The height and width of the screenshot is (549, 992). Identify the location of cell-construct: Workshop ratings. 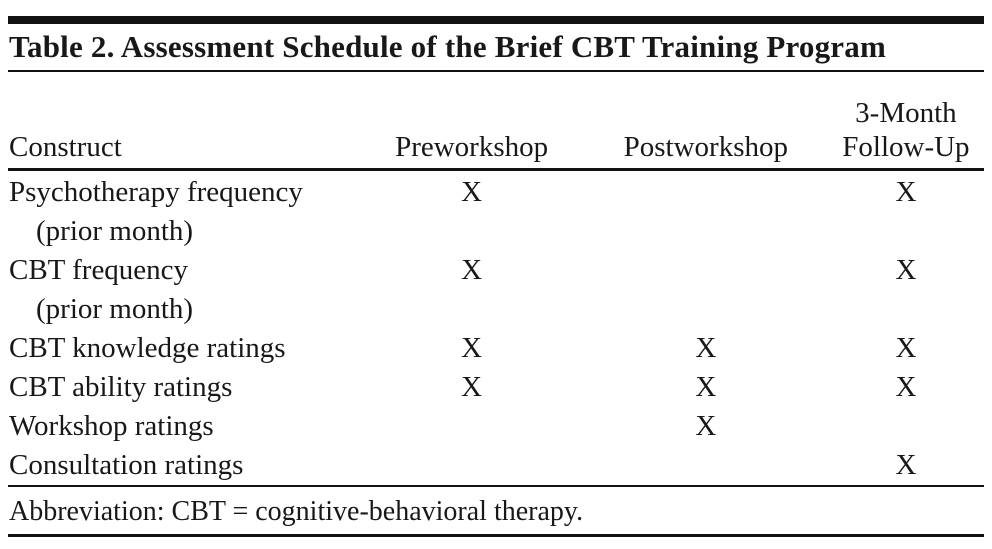
(111, 426).